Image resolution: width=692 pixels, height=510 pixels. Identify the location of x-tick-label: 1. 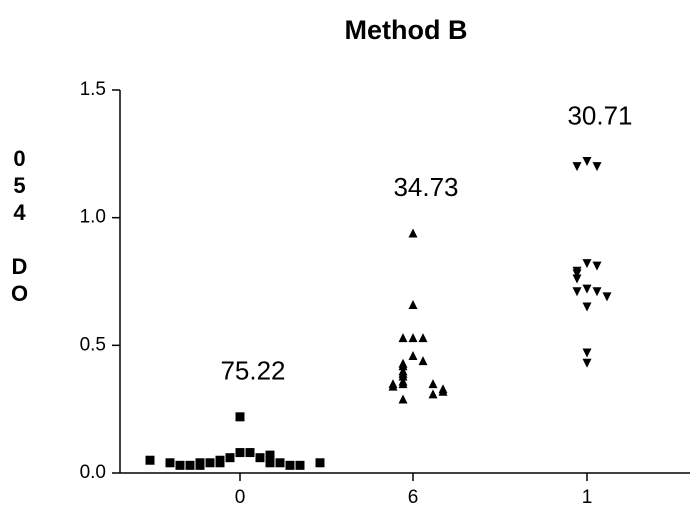
(587, 497).